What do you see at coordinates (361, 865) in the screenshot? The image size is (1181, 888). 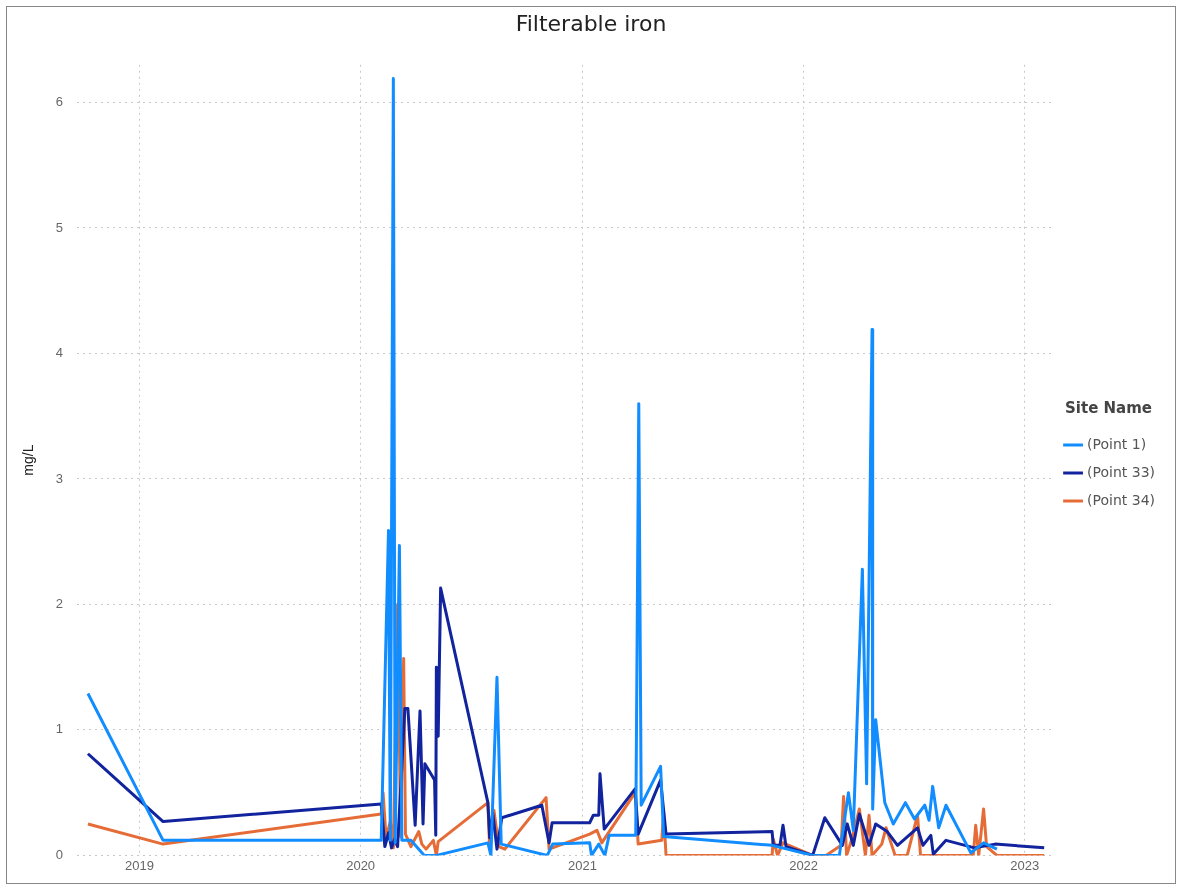 I see `x-tick-label: 2020` at bounding box center [361, 865].